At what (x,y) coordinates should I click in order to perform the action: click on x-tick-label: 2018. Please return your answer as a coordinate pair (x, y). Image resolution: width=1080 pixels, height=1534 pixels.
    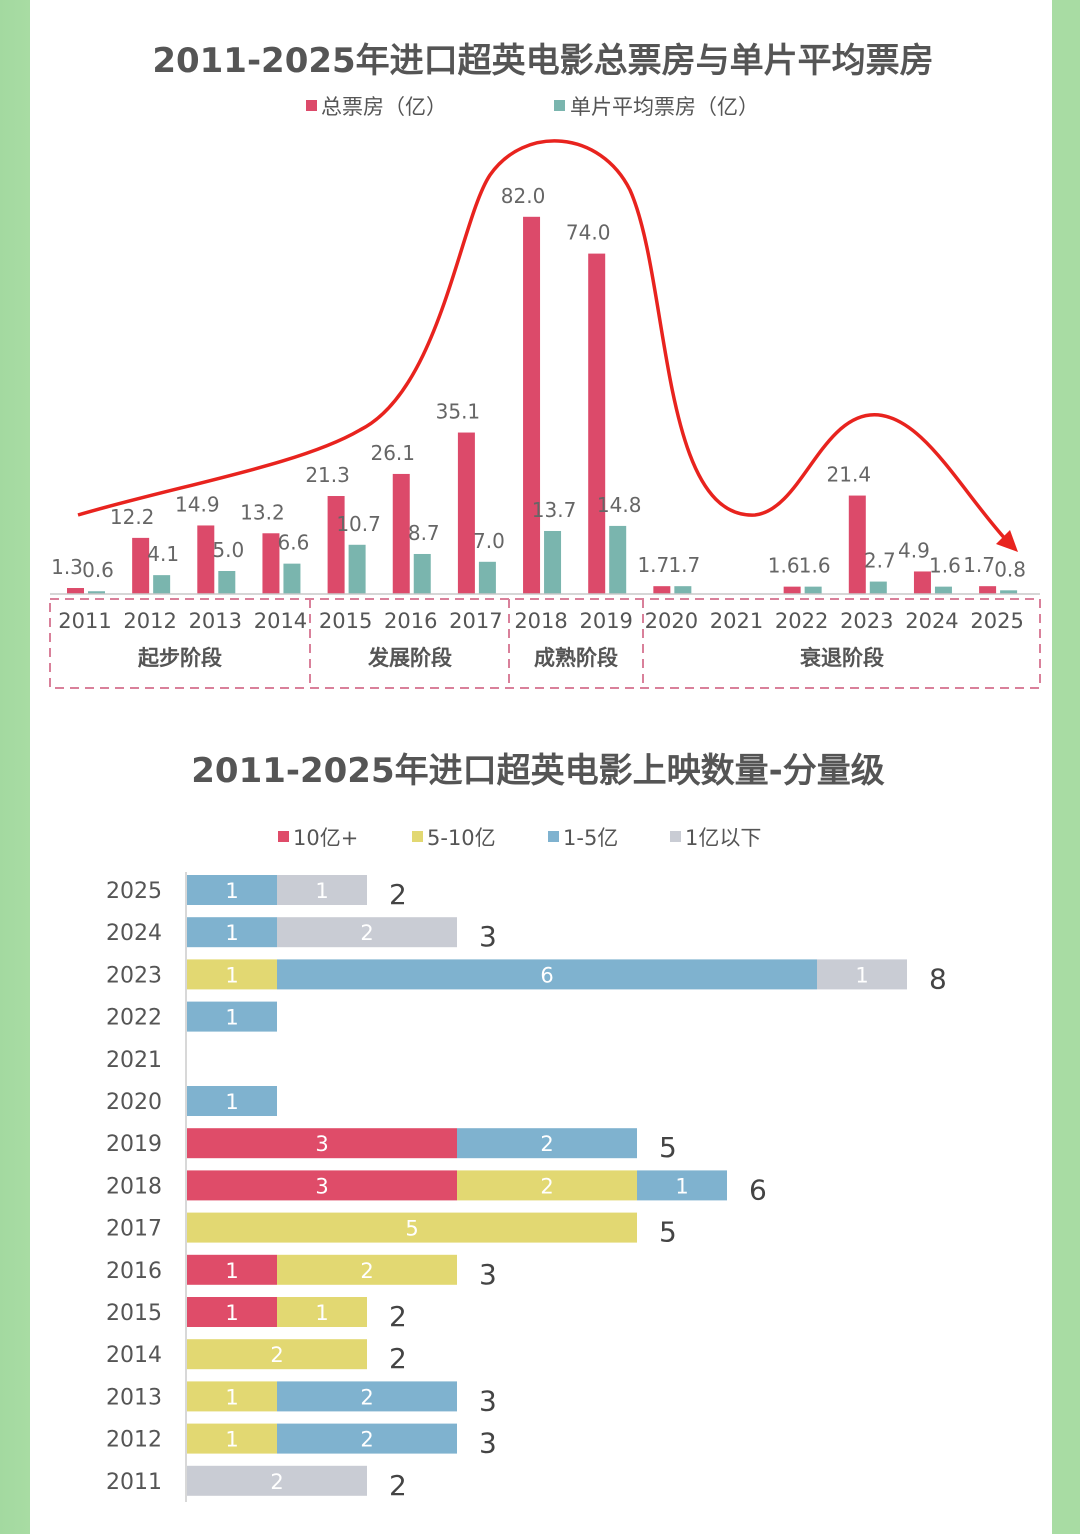
    Looking at the image, I should click on (540, 621).